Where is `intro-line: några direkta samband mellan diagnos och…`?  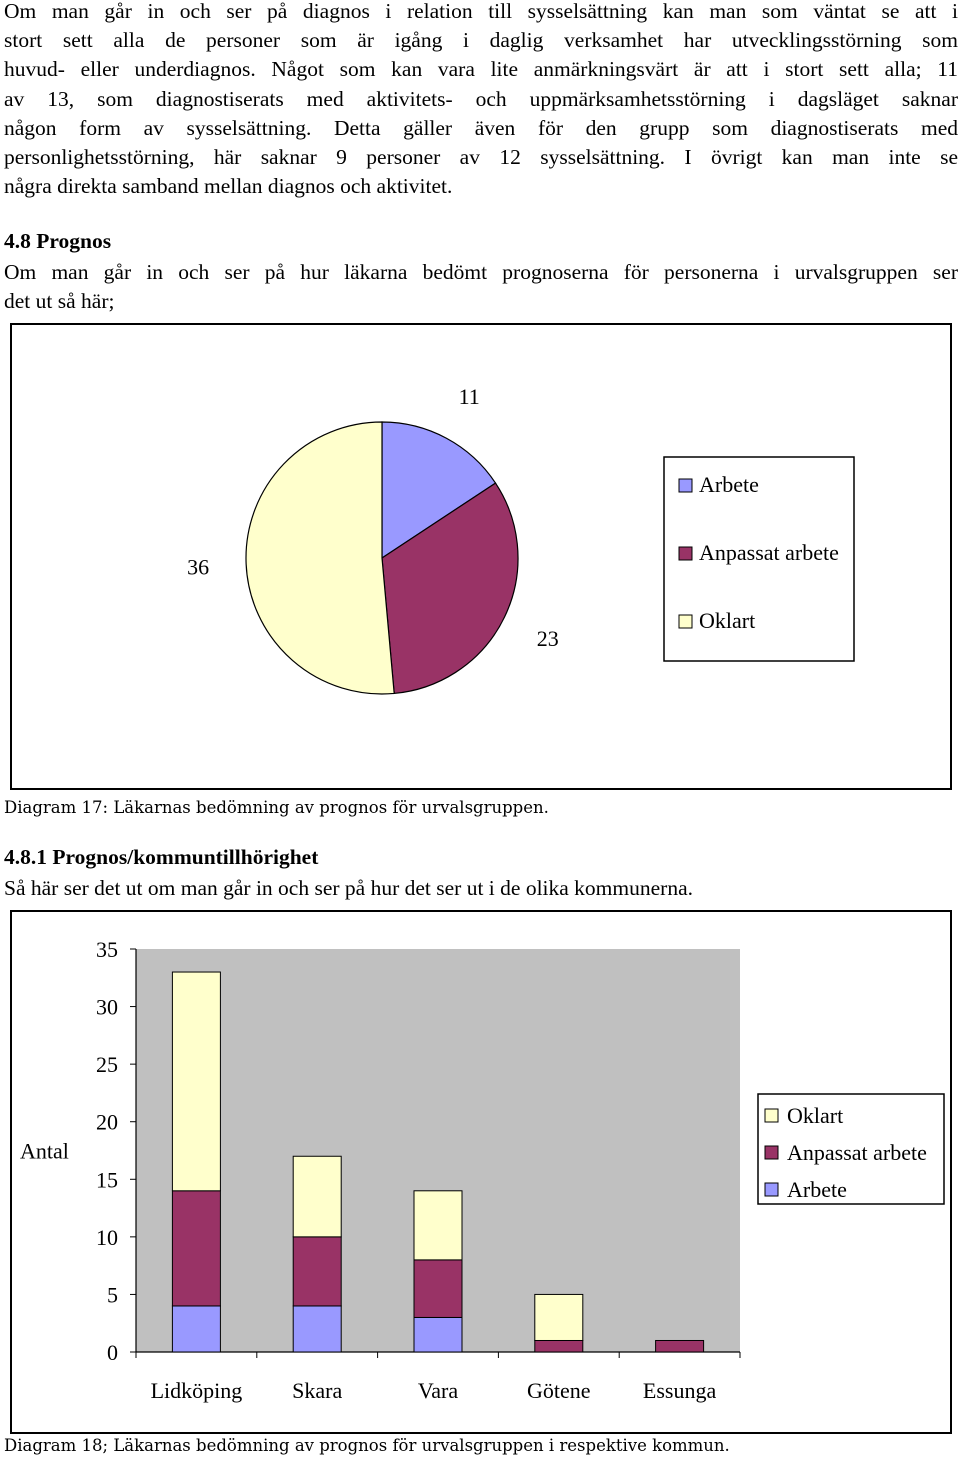 intro-line: några direkta samband mellan diagnos och… is located at coordinates (228, 186).